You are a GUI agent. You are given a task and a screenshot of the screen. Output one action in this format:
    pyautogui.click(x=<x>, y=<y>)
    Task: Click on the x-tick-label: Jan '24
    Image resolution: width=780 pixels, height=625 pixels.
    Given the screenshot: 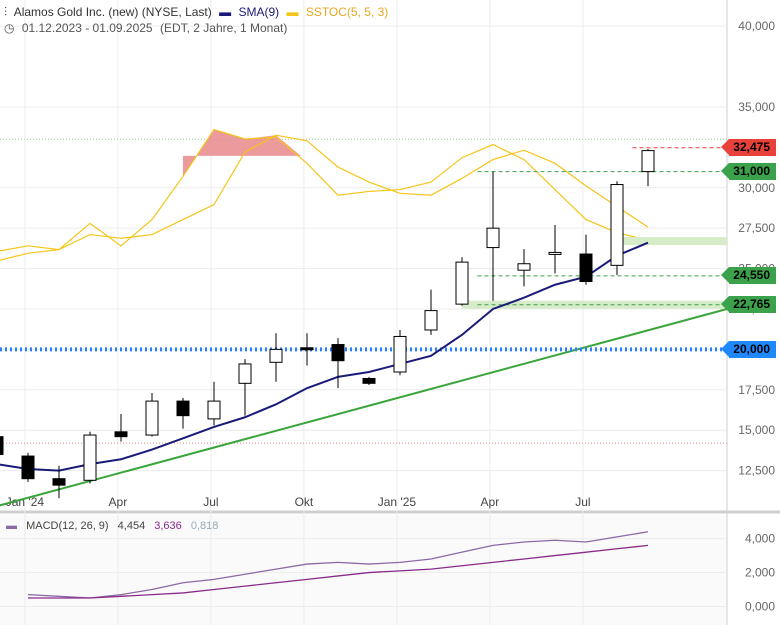 What is the action you would take?
    pyautogui.click(x=25, y=502)
    